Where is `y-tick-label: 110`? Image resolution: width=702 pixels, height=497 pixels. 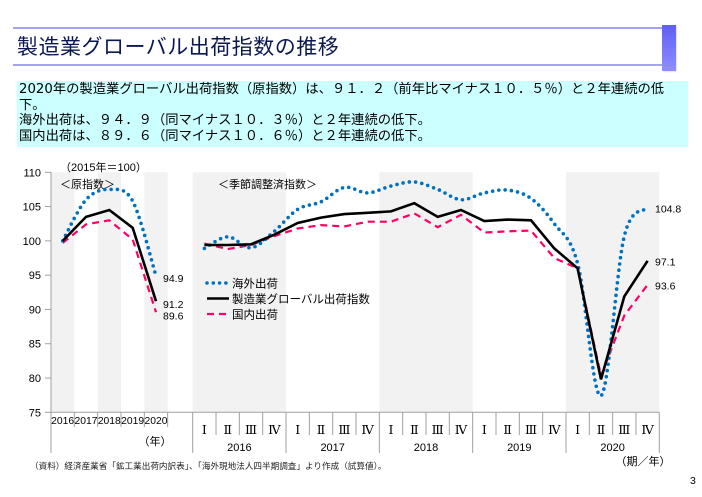 y-tick-label: 110 is located at coordinates (32, 173).